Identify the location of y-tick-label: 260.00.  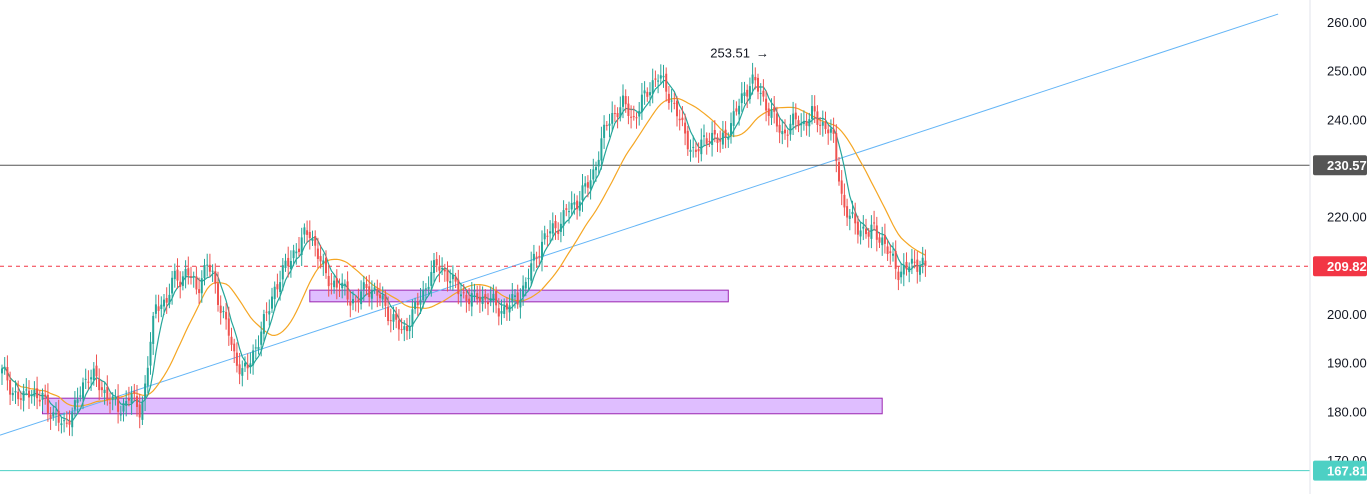
(1347, 22).